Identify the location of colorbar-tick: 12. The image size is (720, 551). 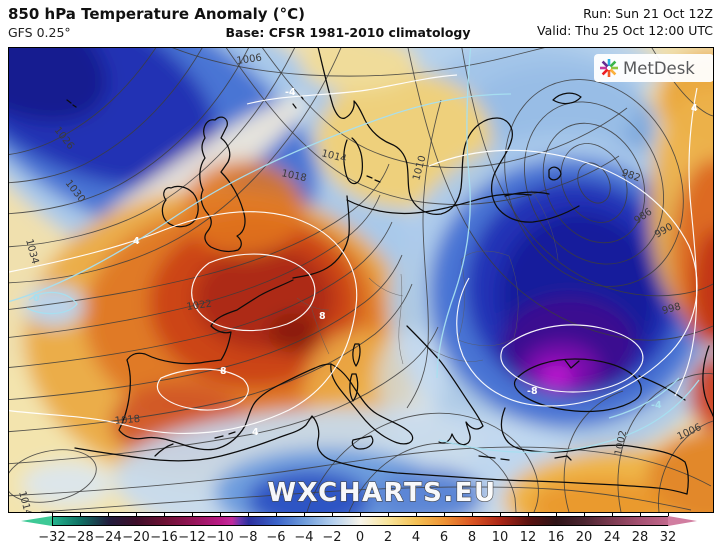
(528, 537).